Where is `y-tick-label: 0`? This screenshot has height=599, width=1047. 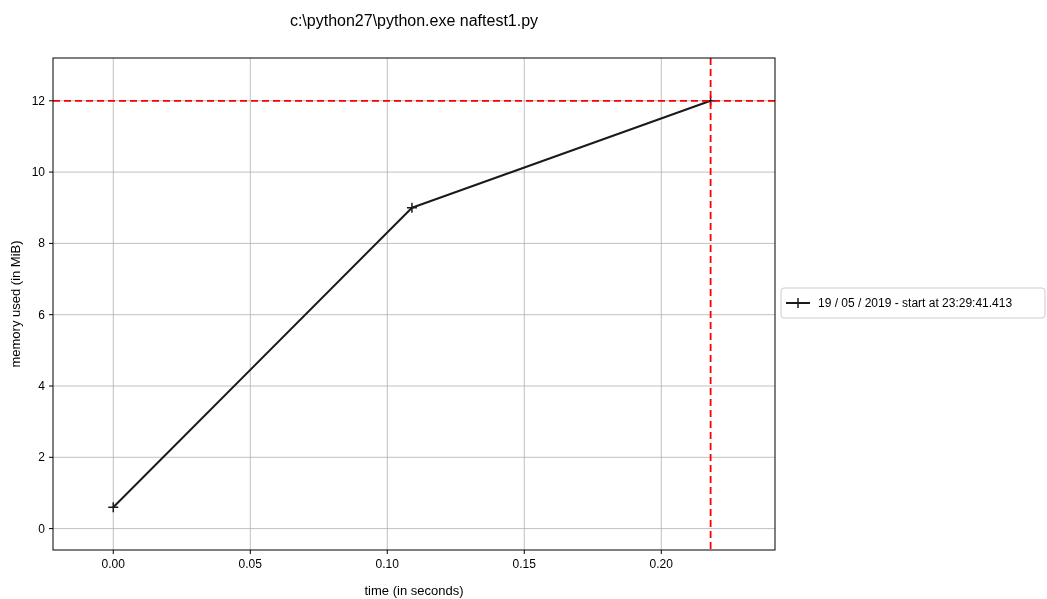 y-tick-label: 0 is located at coordinates (42, 528).